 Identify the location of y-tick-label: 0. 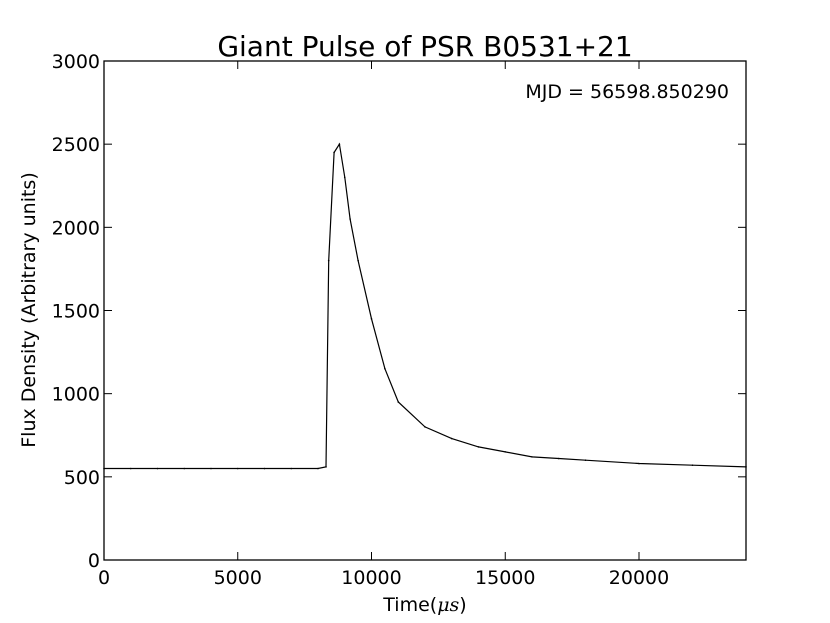
(94, 561).